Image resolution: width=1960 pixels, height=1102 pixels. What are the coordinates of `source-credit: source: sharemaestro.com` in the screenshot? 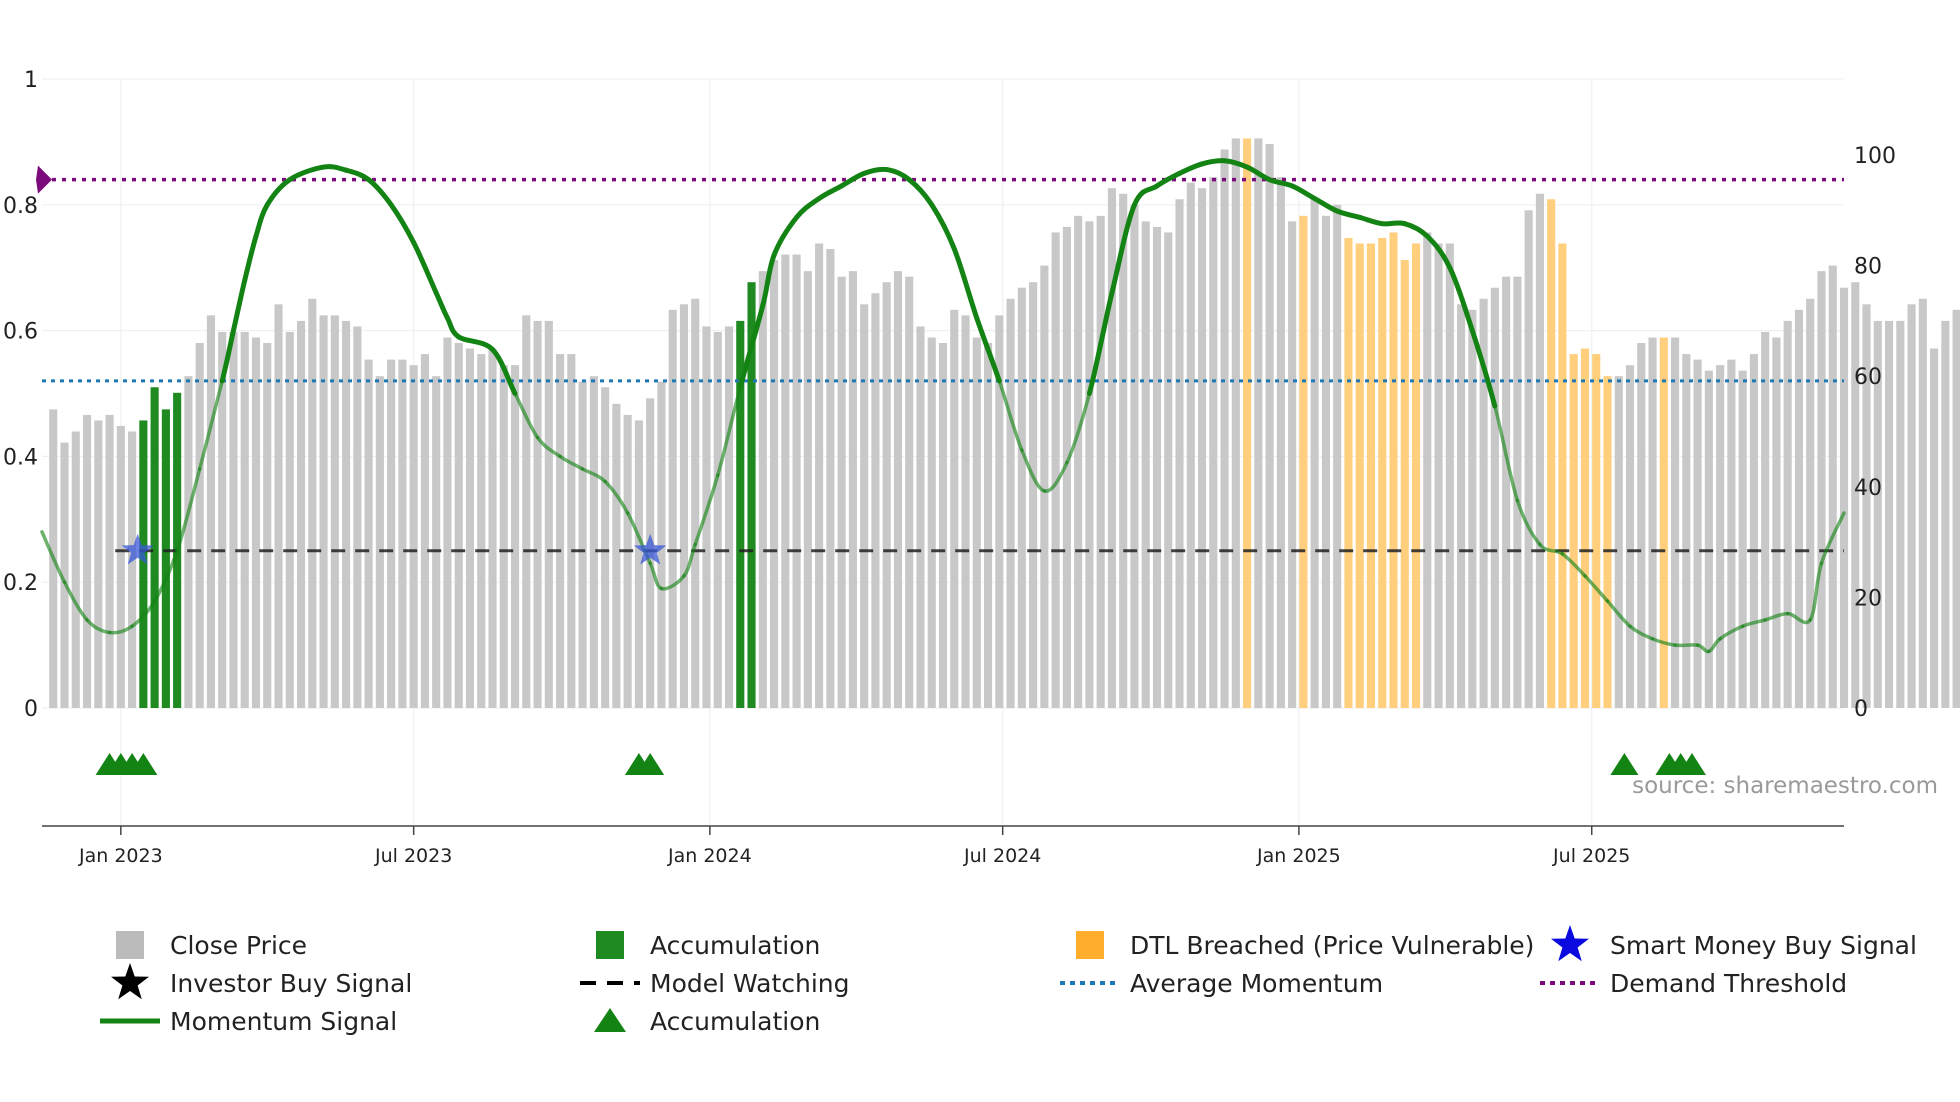 It's located at (1785, 786).